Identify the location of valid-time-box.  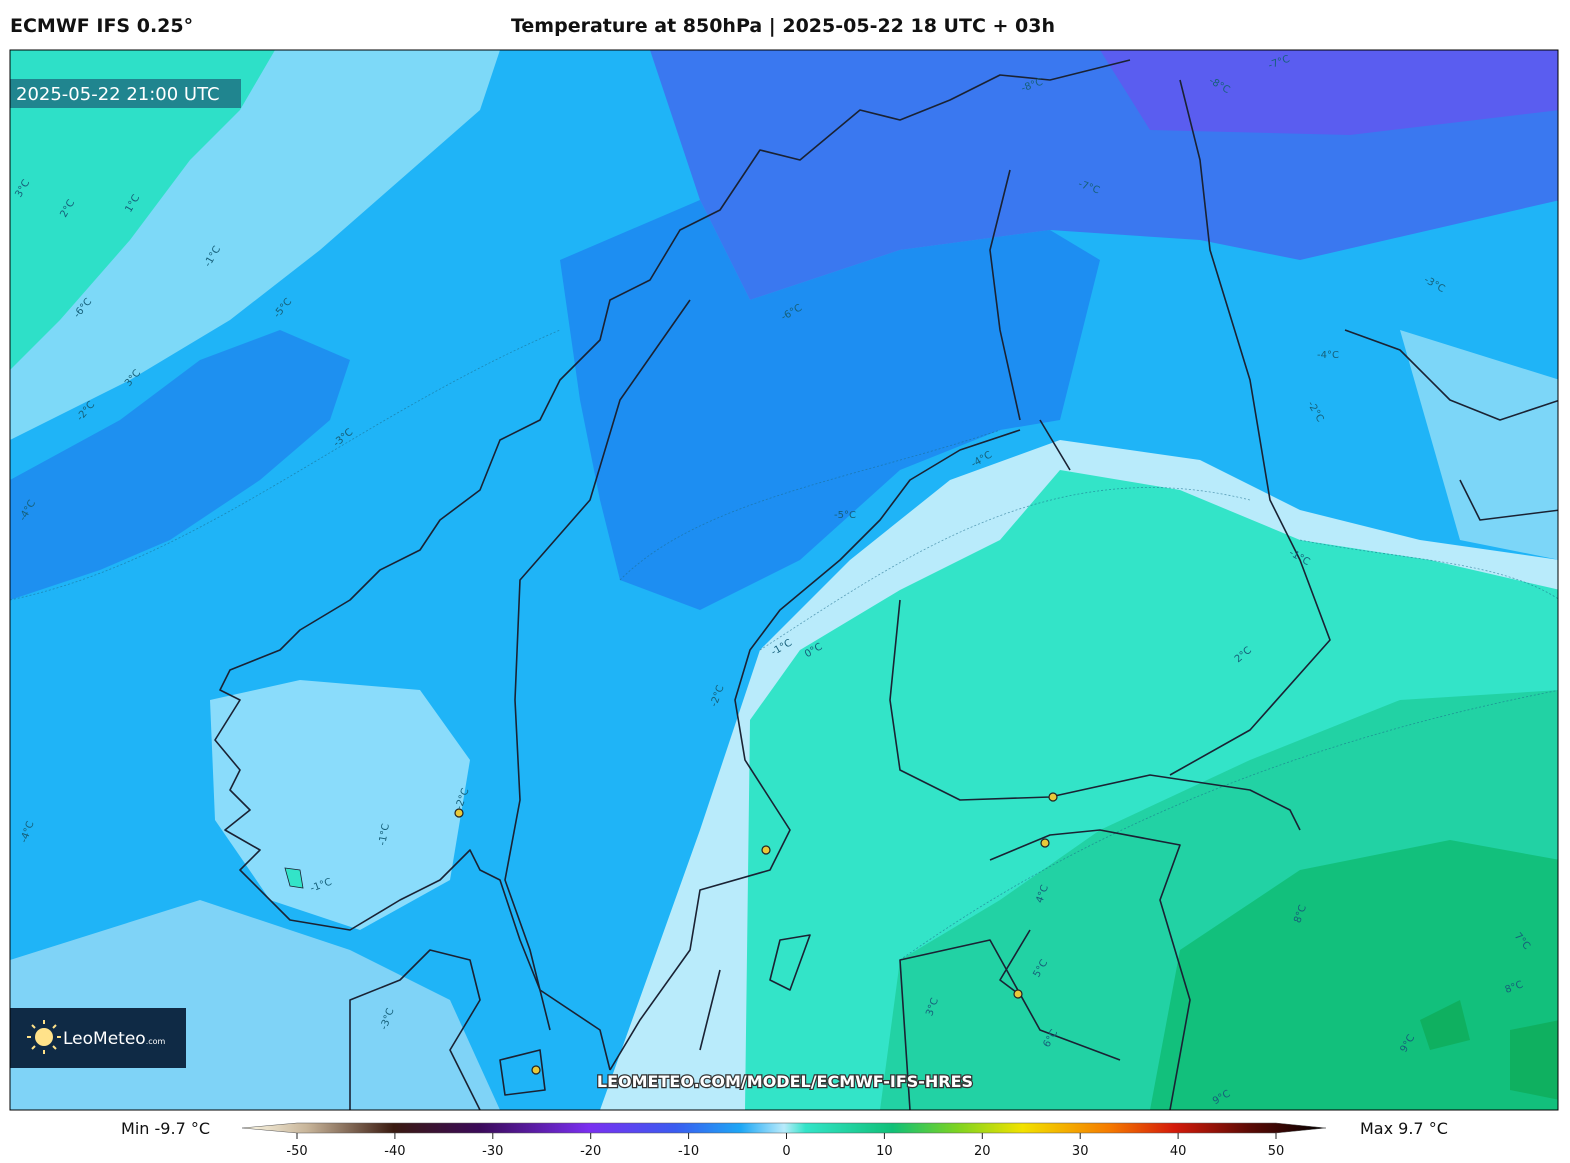
(125, 93).